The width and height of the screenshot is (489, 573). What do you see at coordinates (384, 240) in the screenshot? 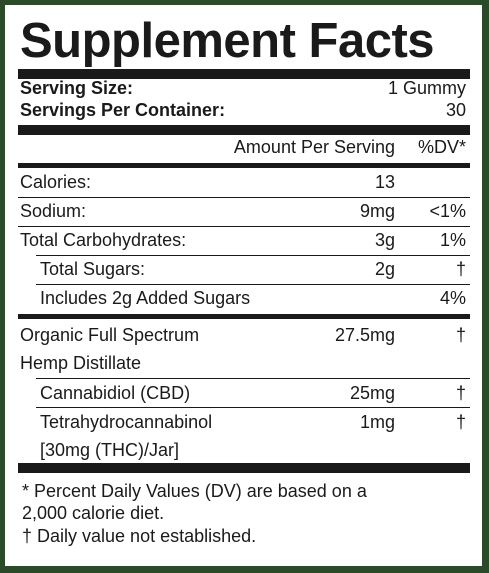
I see `nutrient-amount-total-carbohydrates: 3g` at bounding box center [384, 240].